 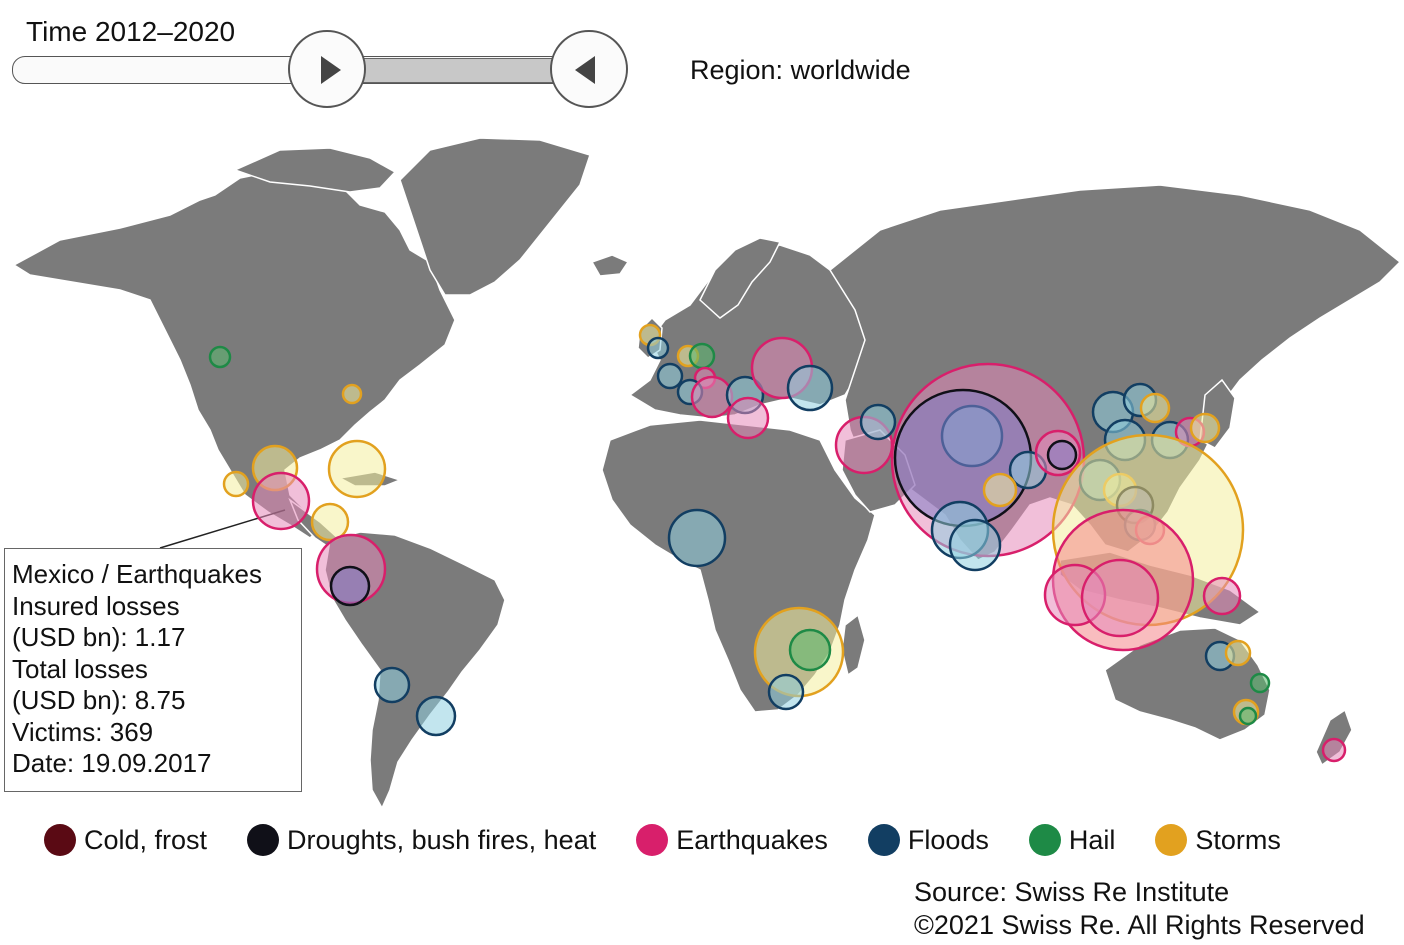 What do you see at coordinates (883, 840) in the screenshot?
I see `legend-dot-floods` at bounding box center [883, 840].